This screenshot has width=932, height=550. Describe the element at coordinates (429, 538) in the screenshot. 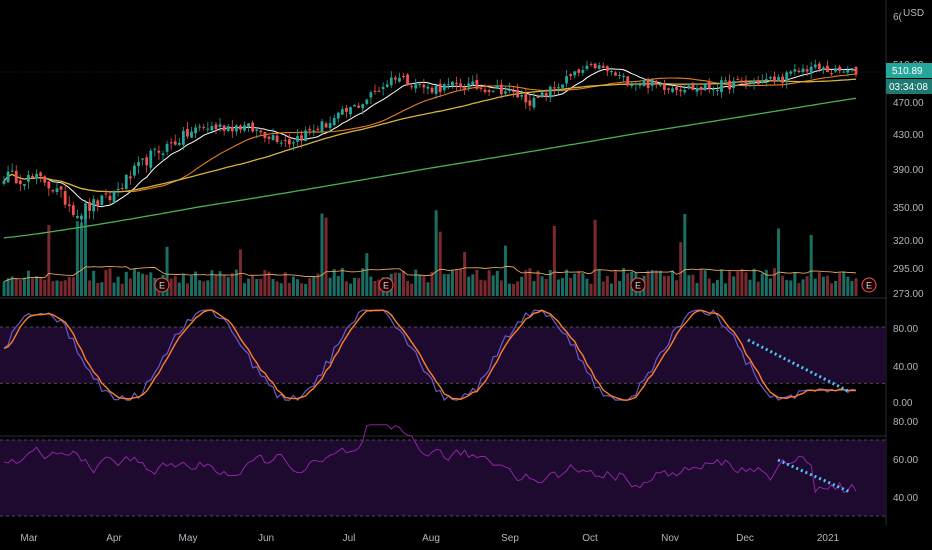

I see `time-axis: Mar Apr May Jun Jul Aug Sep Oct Nov Dec 2021` at that location.